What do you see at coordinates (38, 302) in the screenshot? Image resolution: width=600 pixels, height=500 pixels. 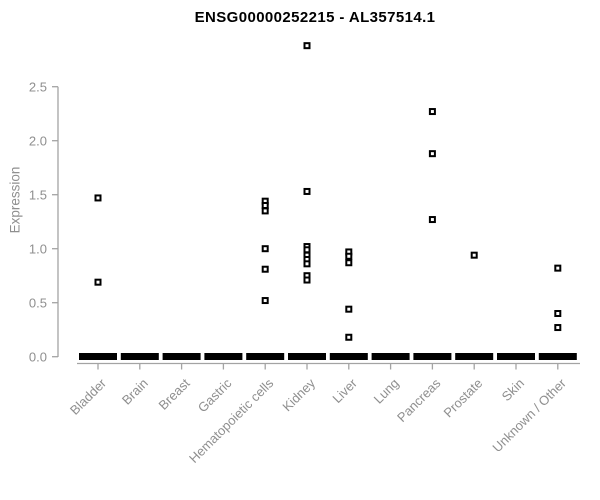 I see `y-axis-tick-label: 0.5` at bounding box center [38, 302].